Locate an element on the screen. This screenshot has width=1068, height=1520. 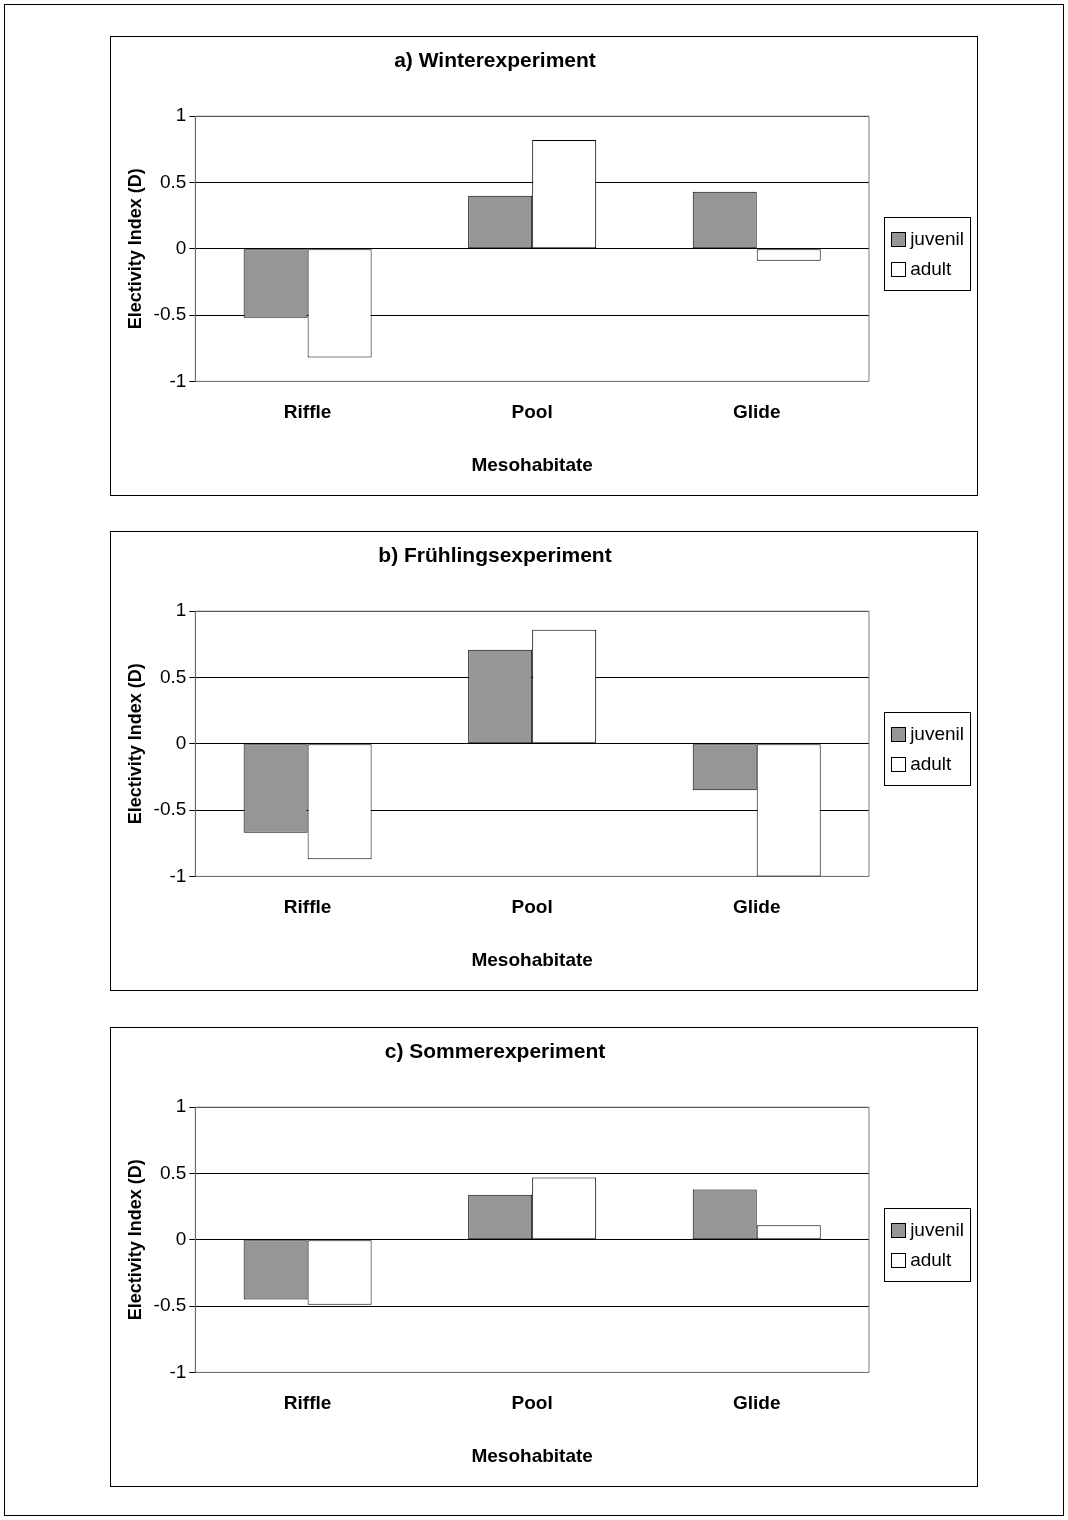
chart-title: a) Winterexperiment is located at coordinates (495, 60).